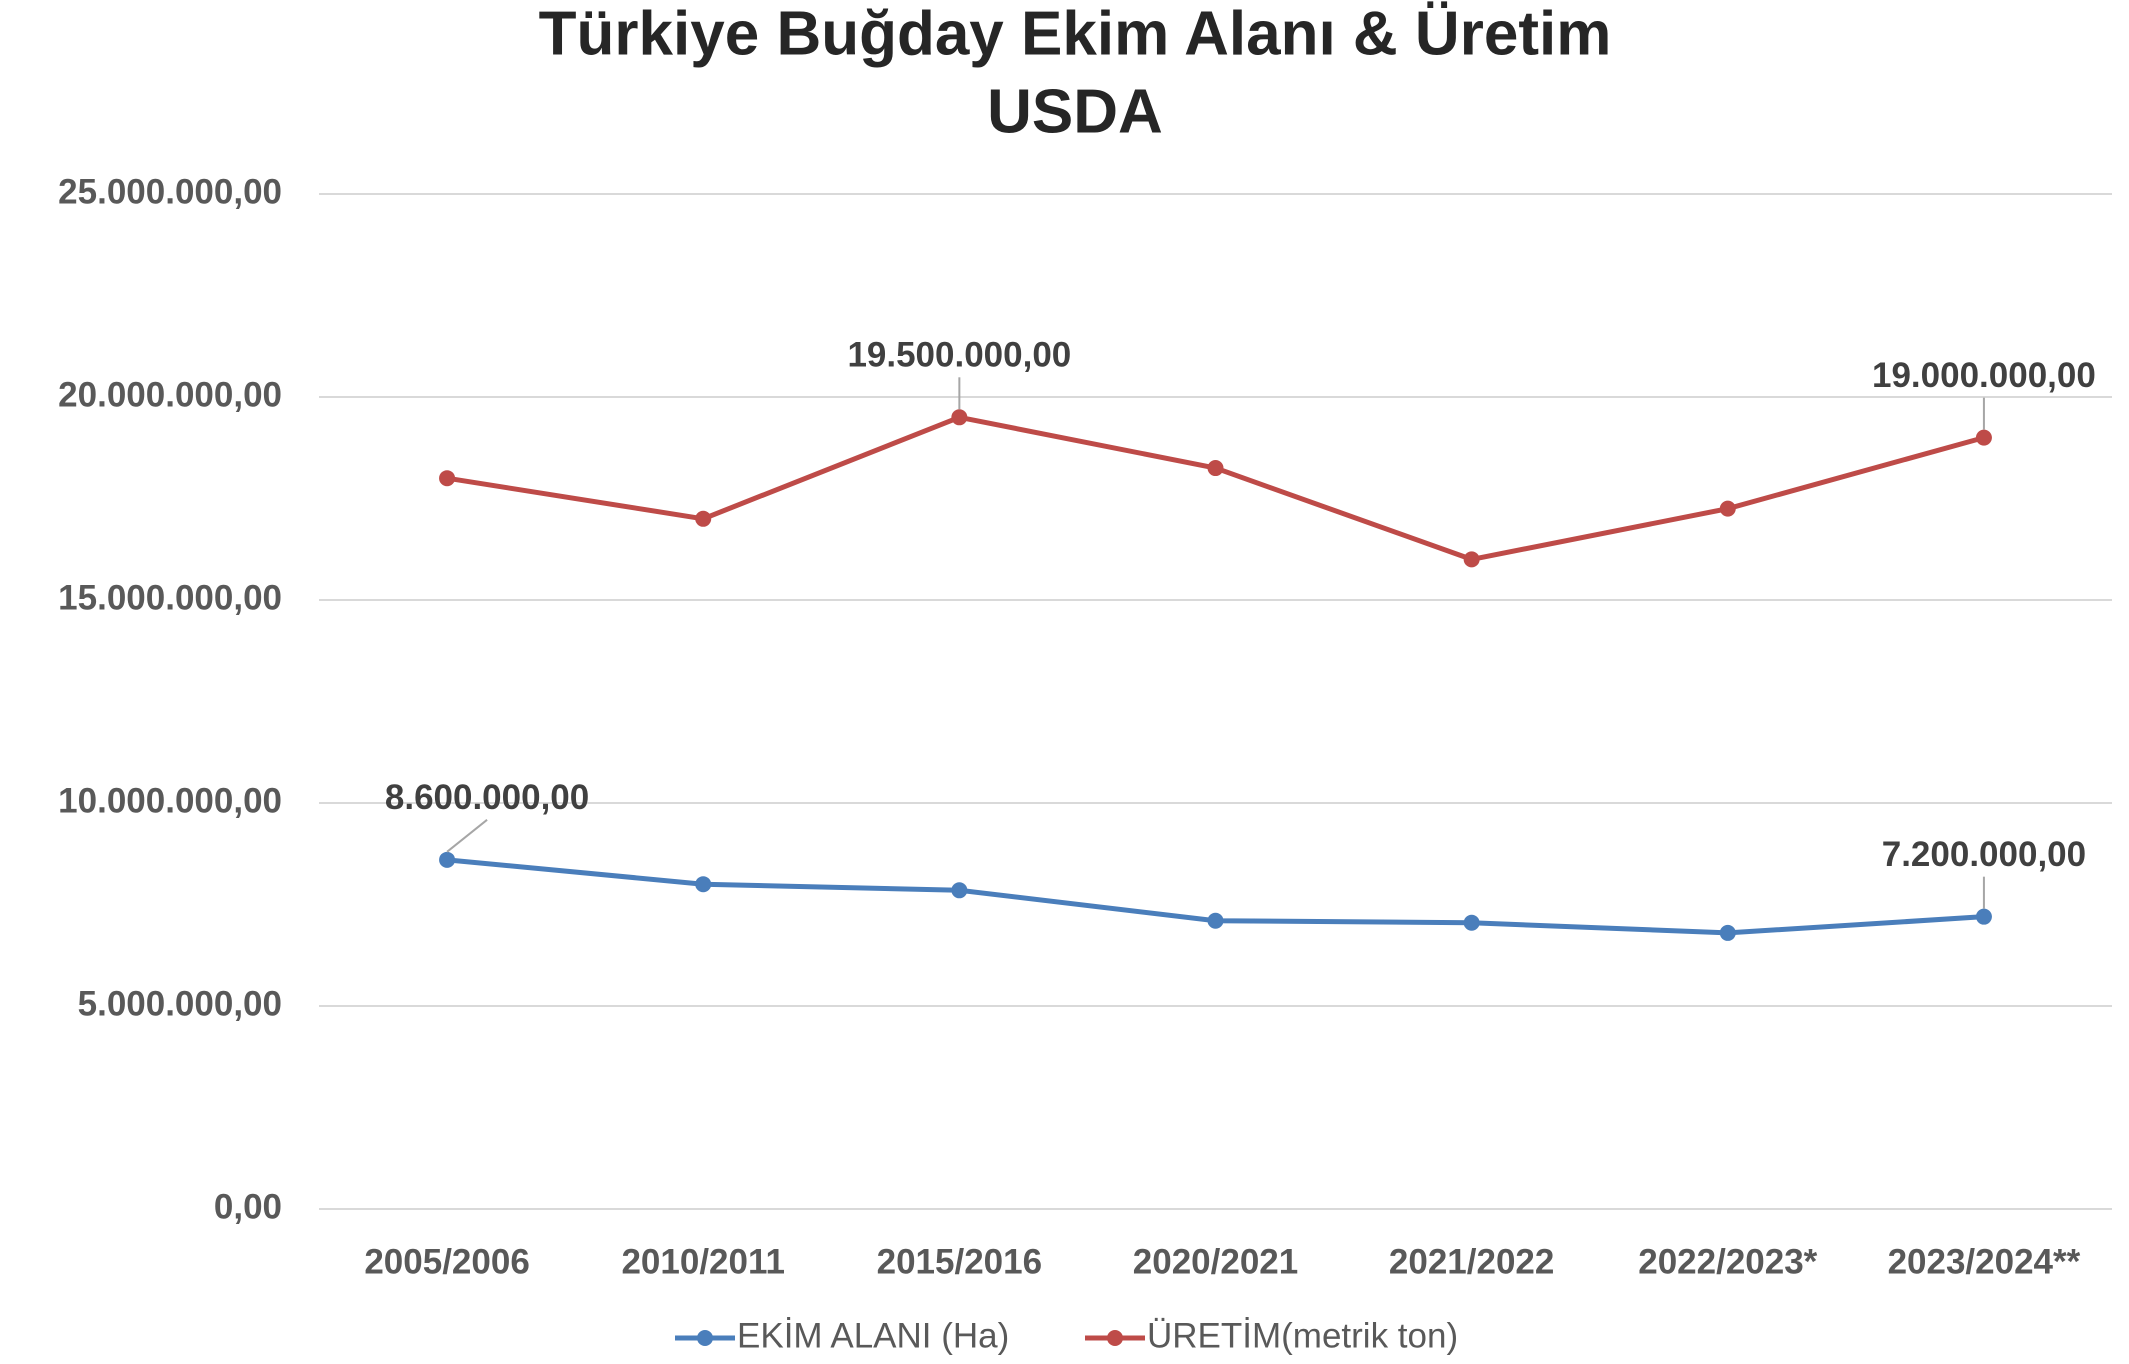 The image size is (2129, 1364). What do you see at coordinates (170, 394) in the screenshot?
I see `y-tick-label: 20.000.000,00` at bounding box center [170, 394].